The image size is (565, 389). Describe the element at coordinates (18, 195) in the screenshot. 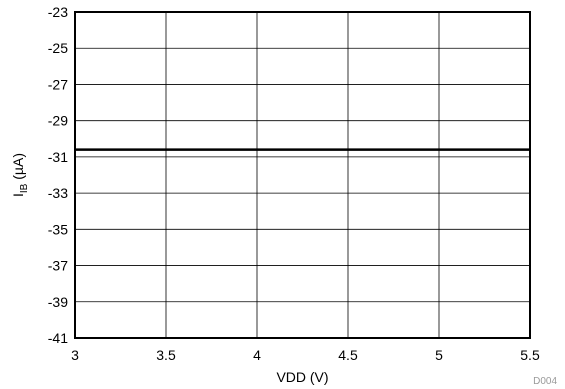

I see `y-axis-label-main: I` at that location.